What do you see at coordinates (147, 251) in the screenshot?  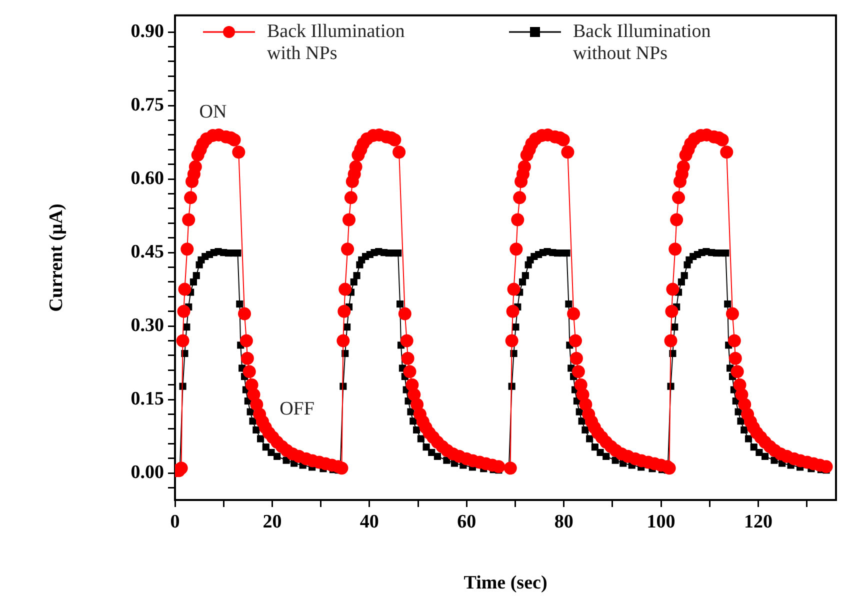 I see `y-tick-label: 0.45` at bounding box center [147, 251].